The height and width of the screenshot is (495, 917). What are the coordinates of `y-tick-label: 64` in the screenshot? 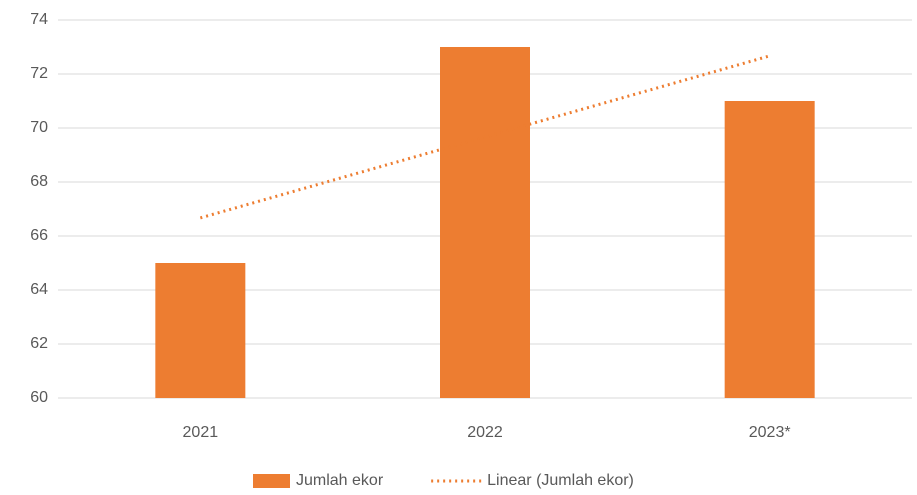 It's located at (39, 289).